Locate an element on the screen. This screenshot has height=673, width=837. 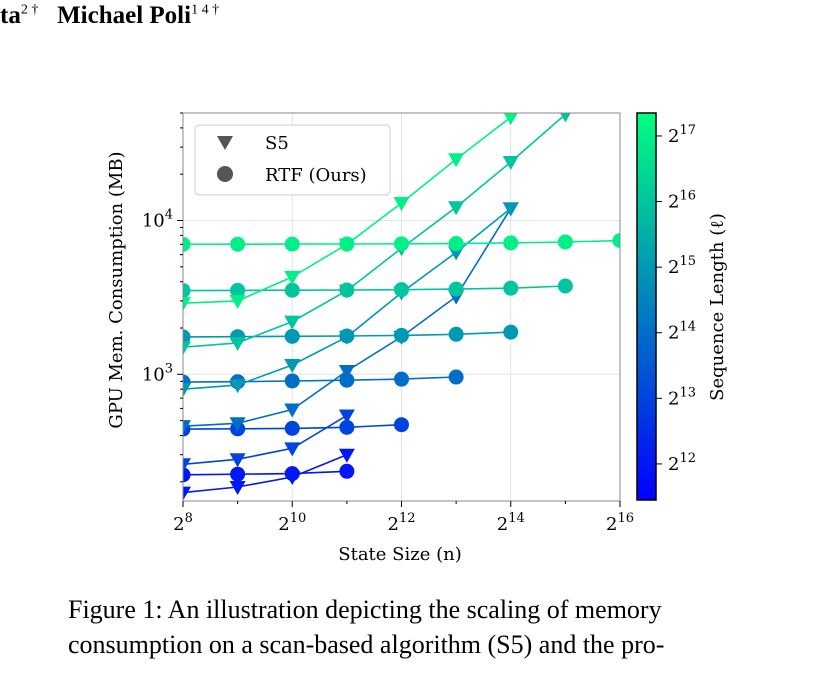
legend-box is located at coordinates (292, 160).